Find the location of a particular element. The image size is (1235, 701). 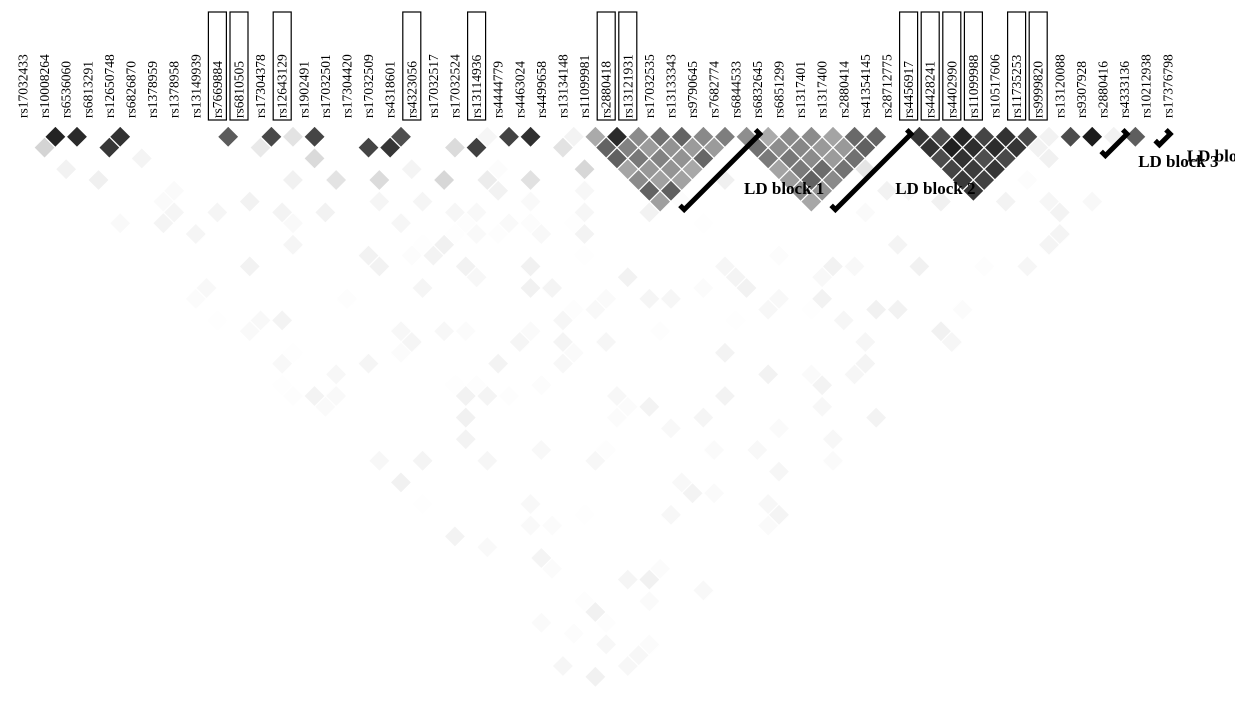

snp-label: rs4318601 is located at coordinates (390, 89).